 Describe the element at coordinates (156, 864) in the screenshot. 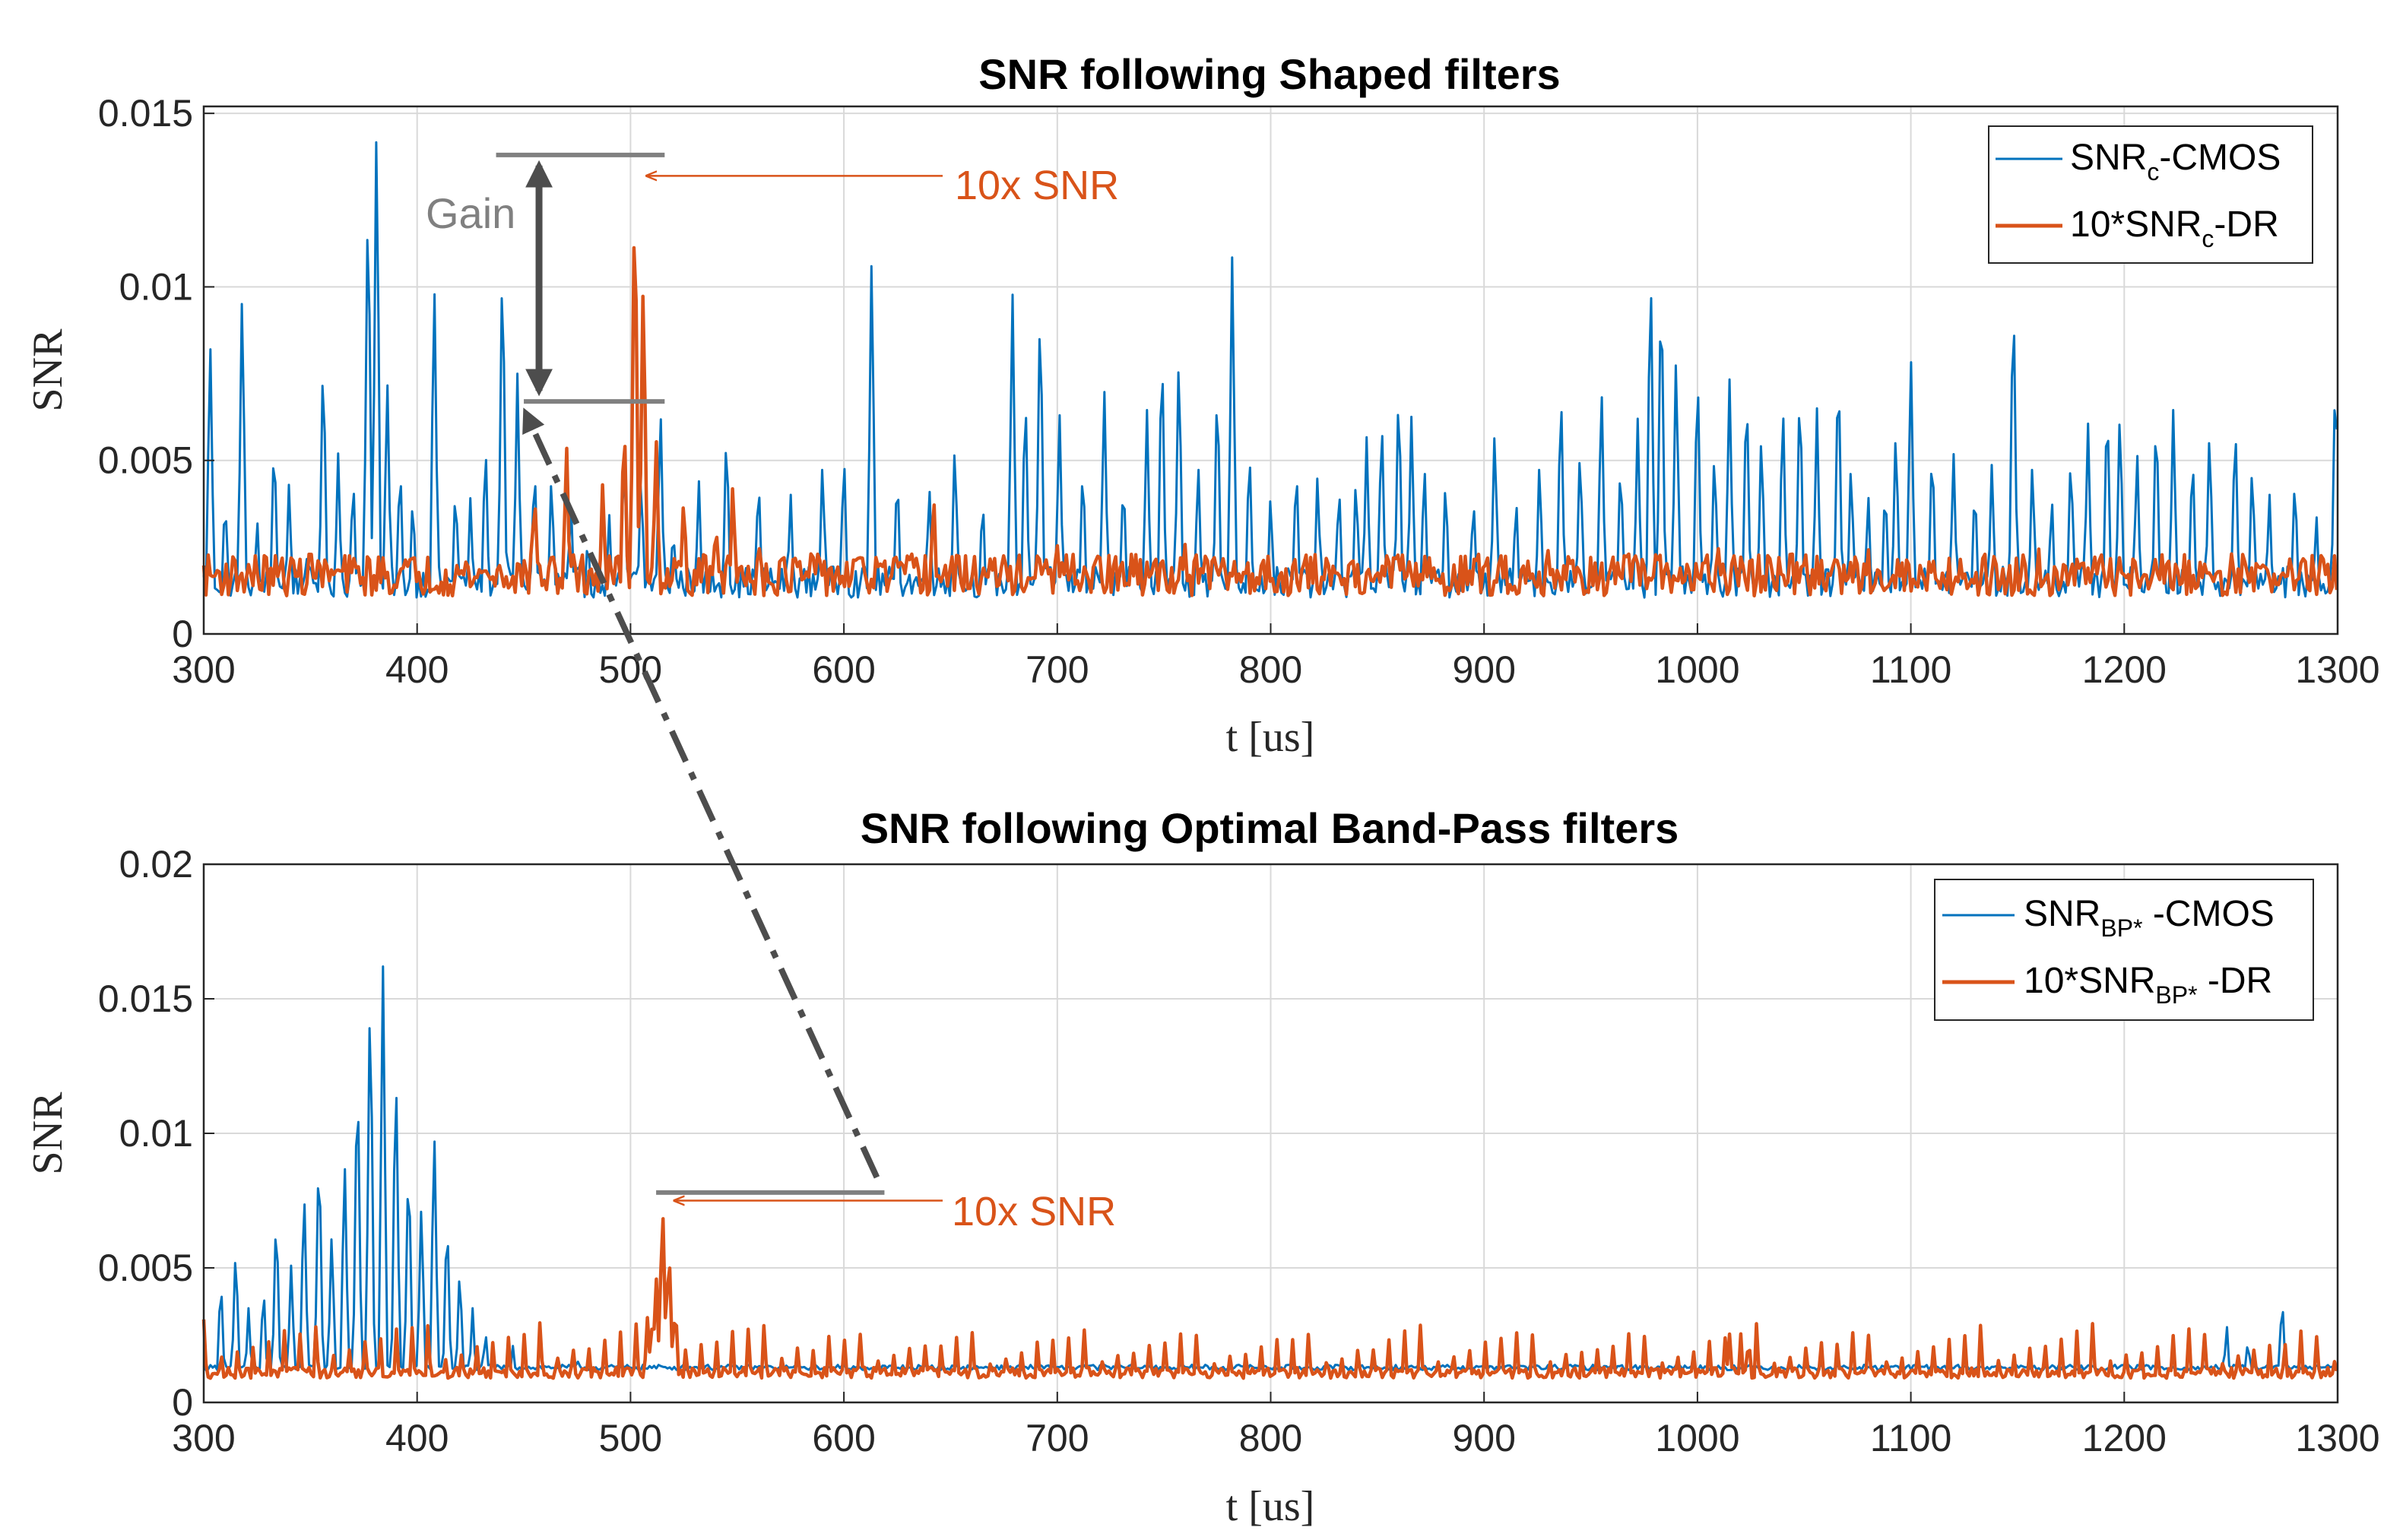

I see `y-tick-label: 0.02` at that location.